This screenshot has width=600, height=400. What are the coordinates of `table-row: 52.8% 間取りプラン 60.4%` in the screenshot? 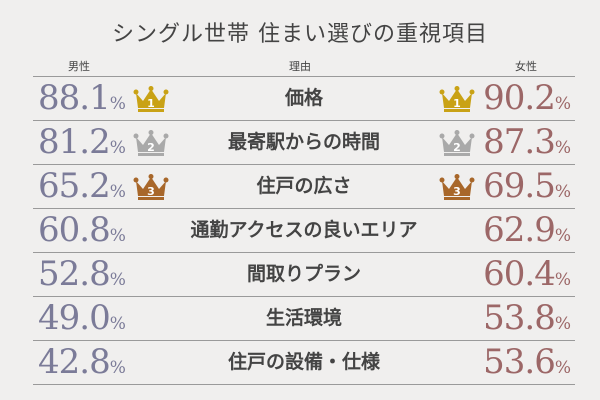 It's located at (304, 274).